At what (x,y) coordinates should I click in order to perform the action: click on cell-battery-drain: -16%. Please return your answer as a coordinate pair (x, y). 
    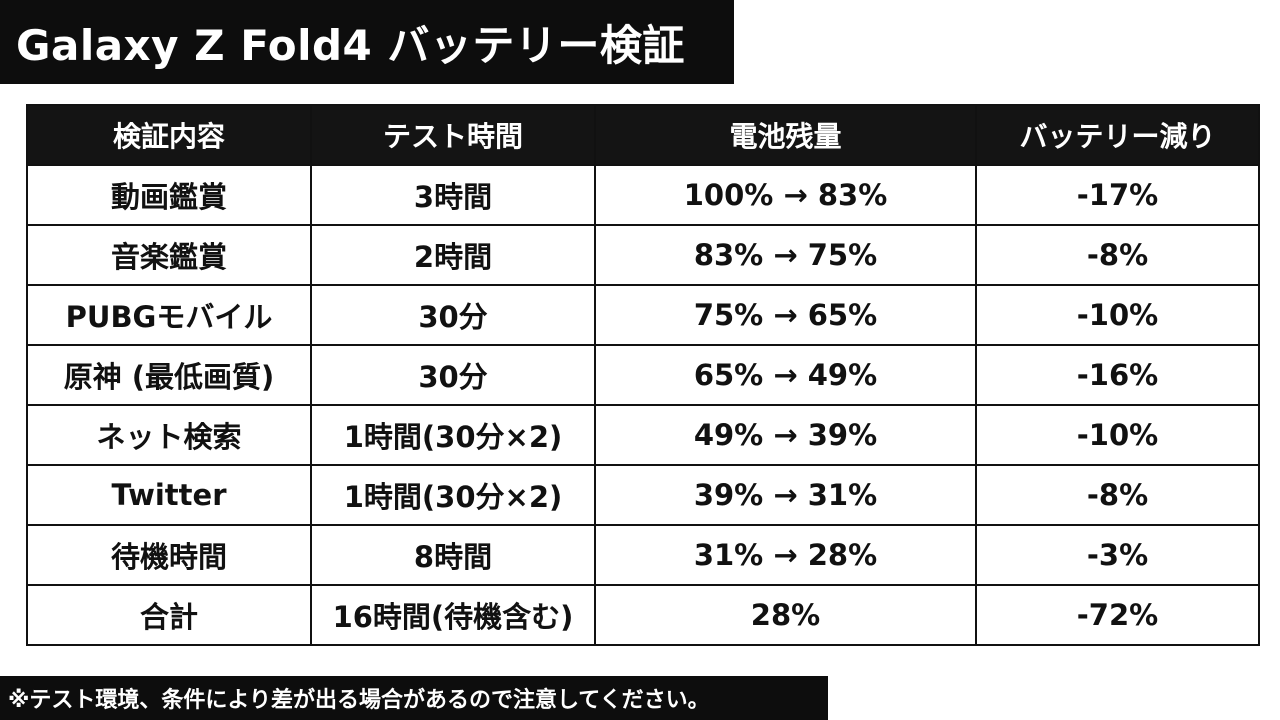
    Looking at the image, I should click on (1117, 375).